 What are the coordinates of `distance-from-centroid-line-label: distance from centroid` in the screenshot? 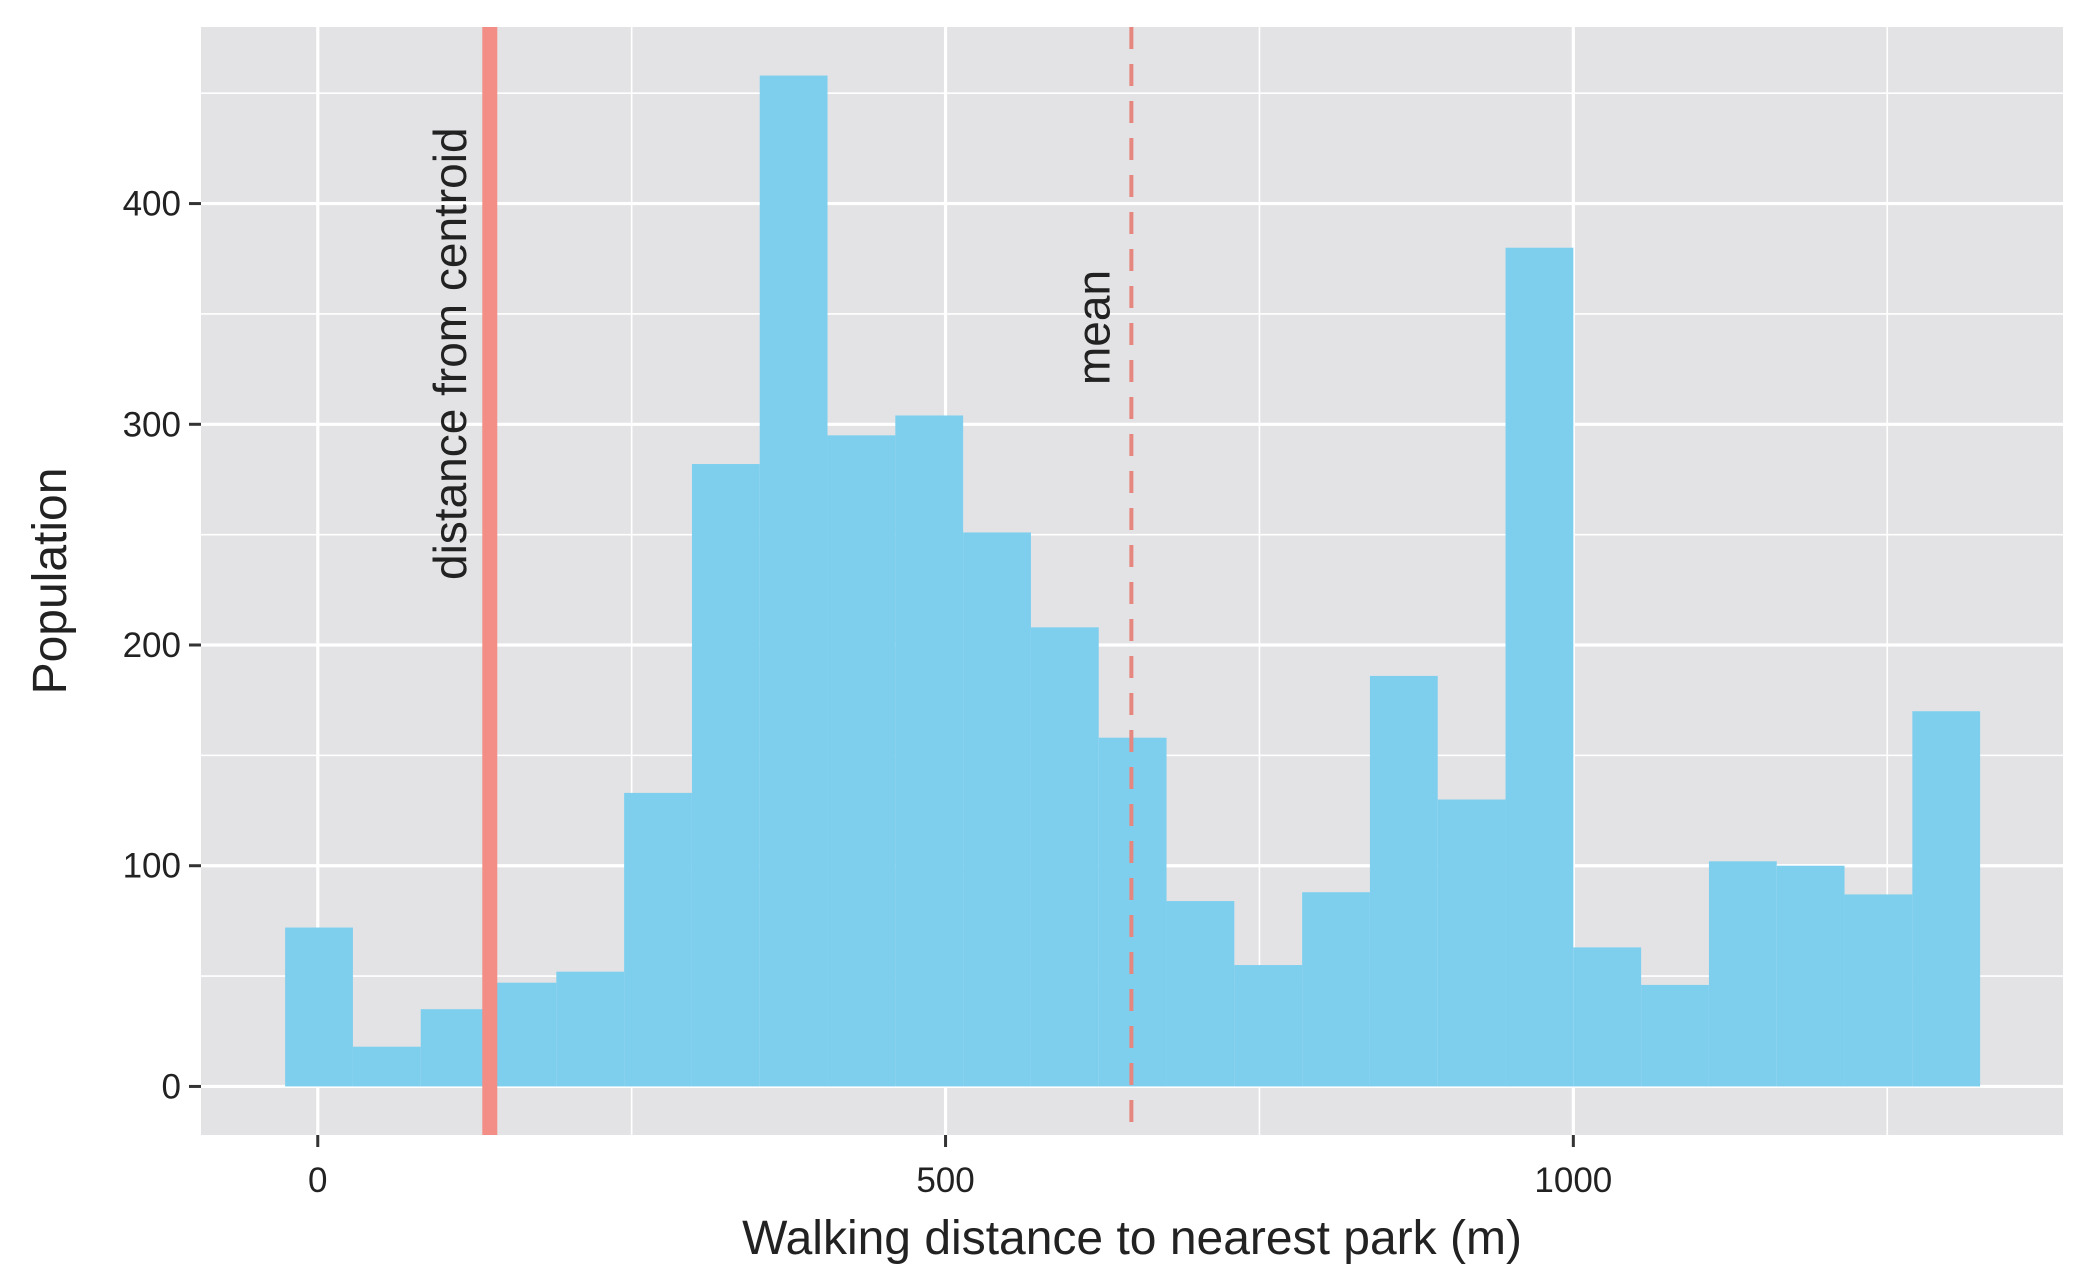 It's located at (450, 353).